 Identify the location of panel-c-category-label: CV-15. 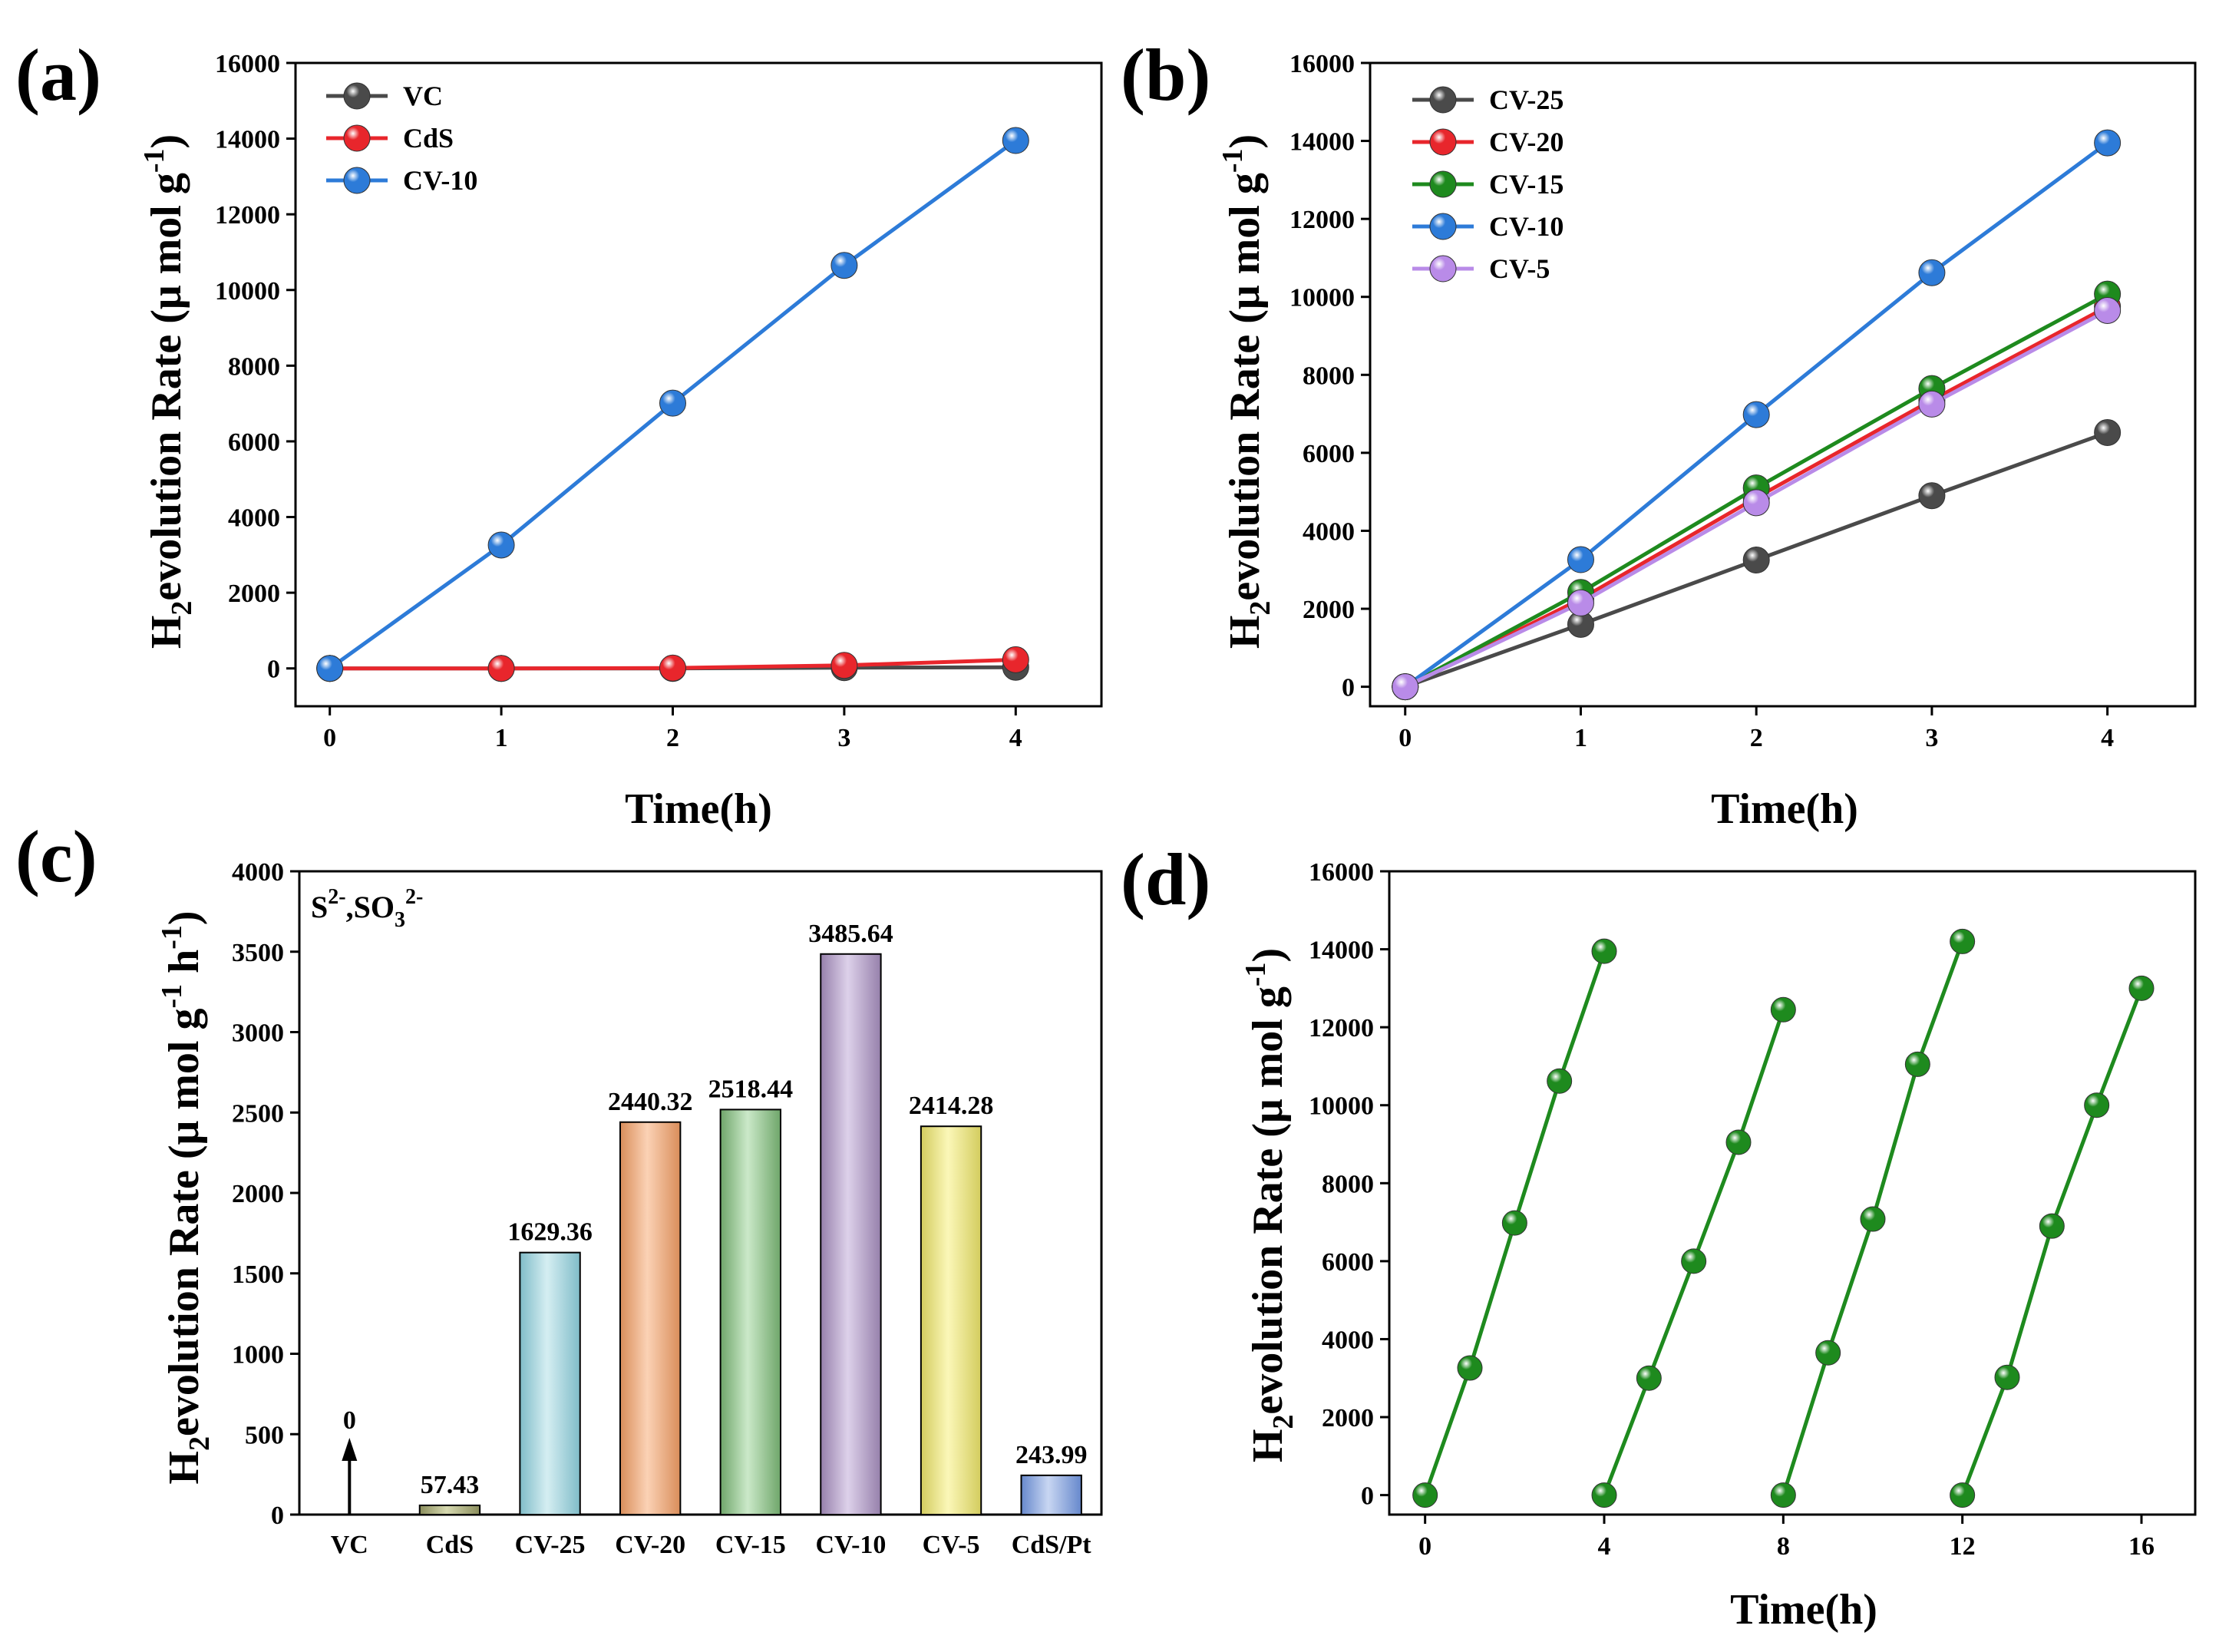
(750, 1545).